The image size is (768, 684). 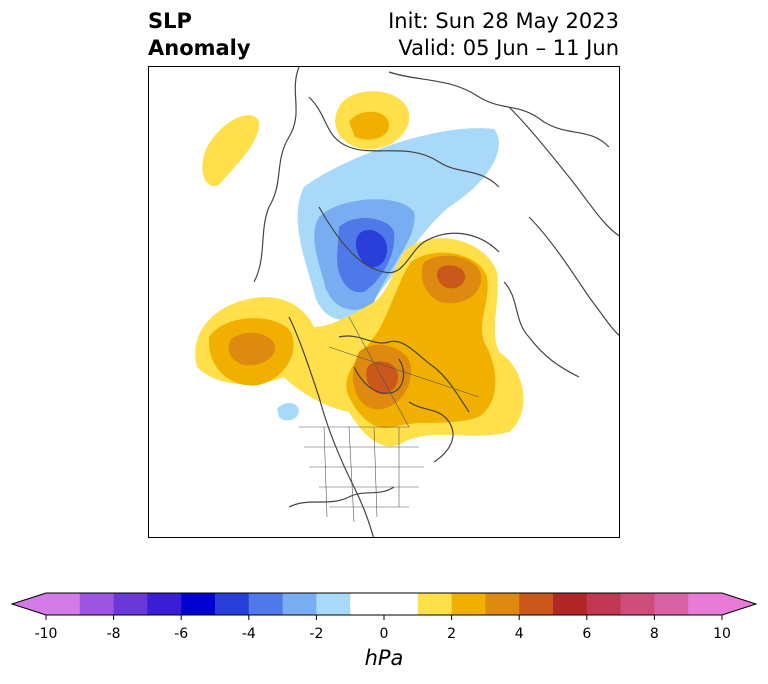 I want to click on positive-anomaly-siberia-core, so click(x=369, y=125).